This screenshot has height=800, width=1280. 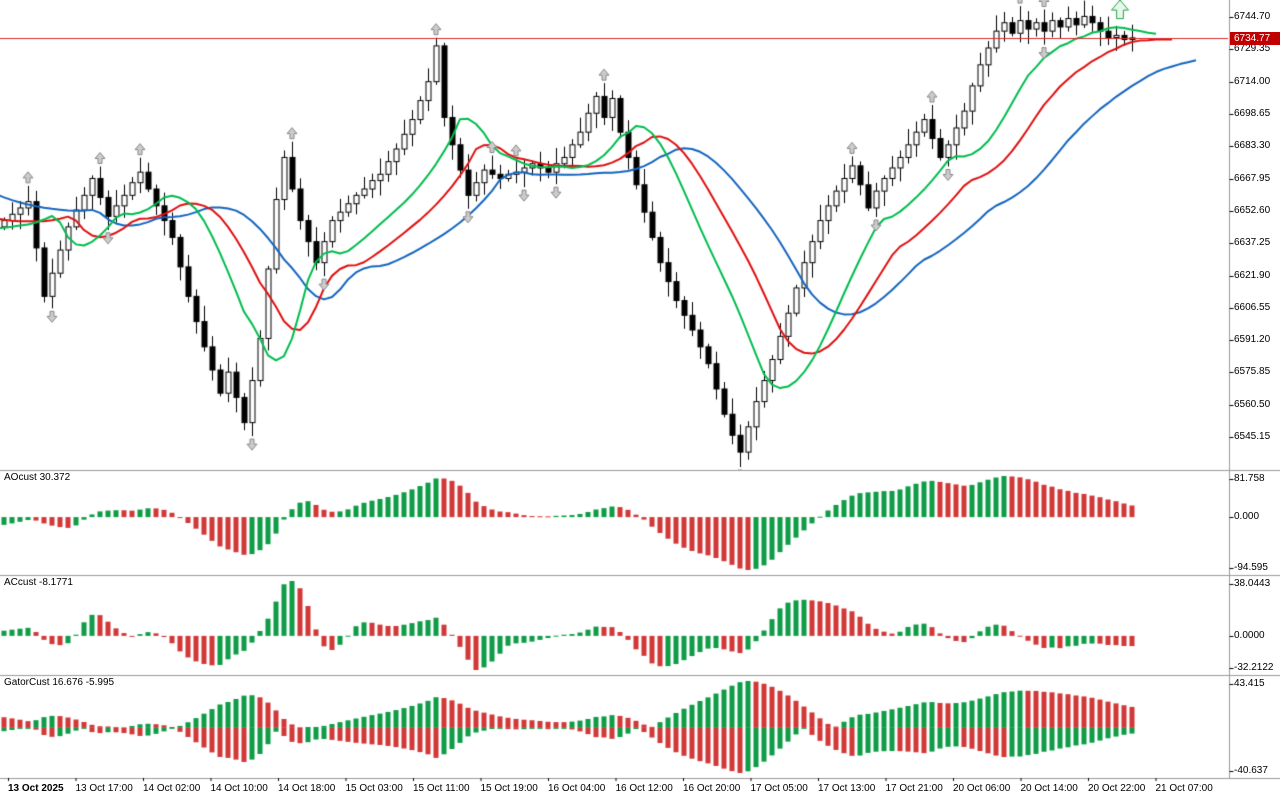 I want to click on price-axis-label: 6545.15, so click(x=1252, y=437).